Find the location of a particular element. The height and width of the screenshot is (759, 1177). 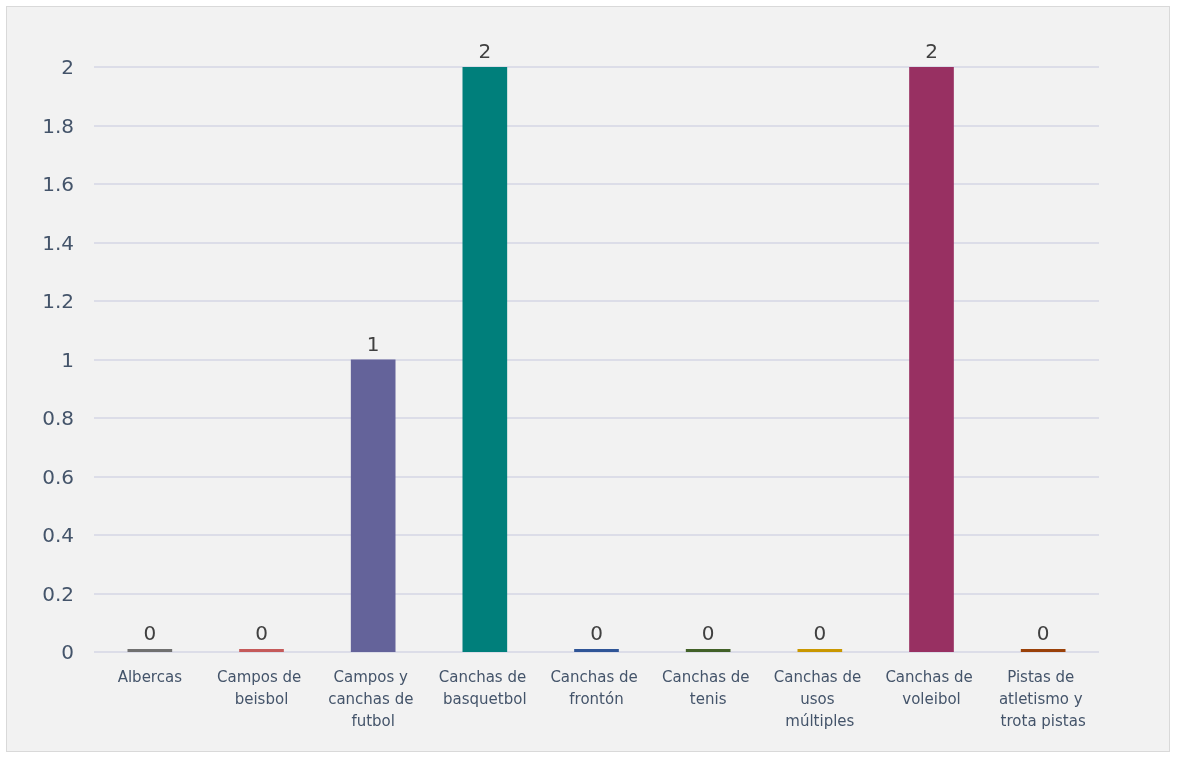

y-tick-label: 1.6 is located at coordinates (58, 184).